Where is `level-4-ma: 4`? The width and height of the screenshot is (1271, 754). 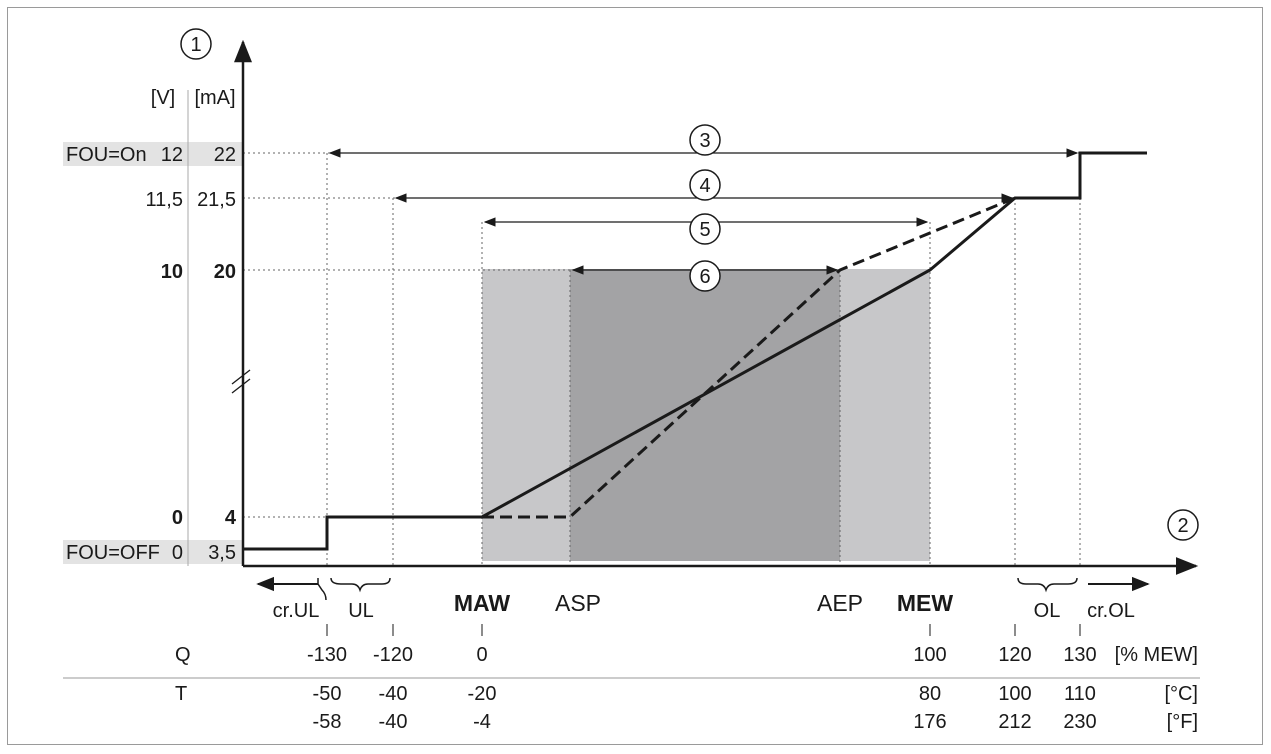
level-4-ma: 4 is located at coordinates (231, 518).